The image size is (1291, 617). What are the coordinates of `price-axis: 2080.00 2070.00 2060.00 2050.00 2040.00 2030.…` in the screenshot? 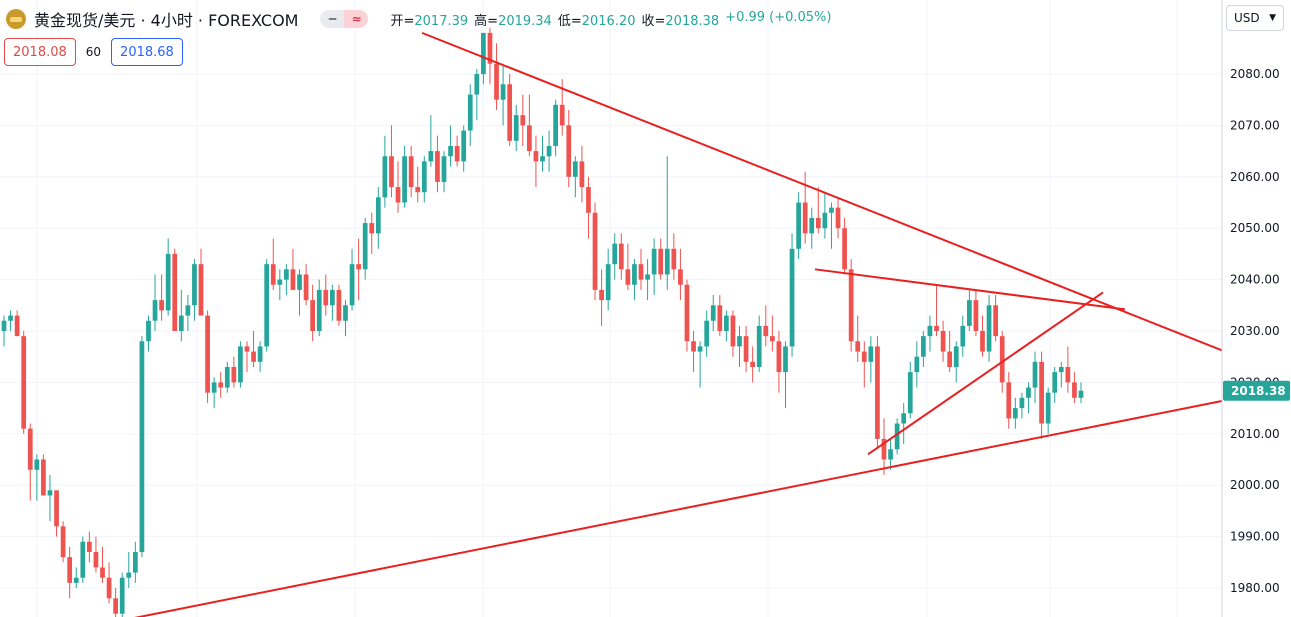 It's located at (1256, 308).